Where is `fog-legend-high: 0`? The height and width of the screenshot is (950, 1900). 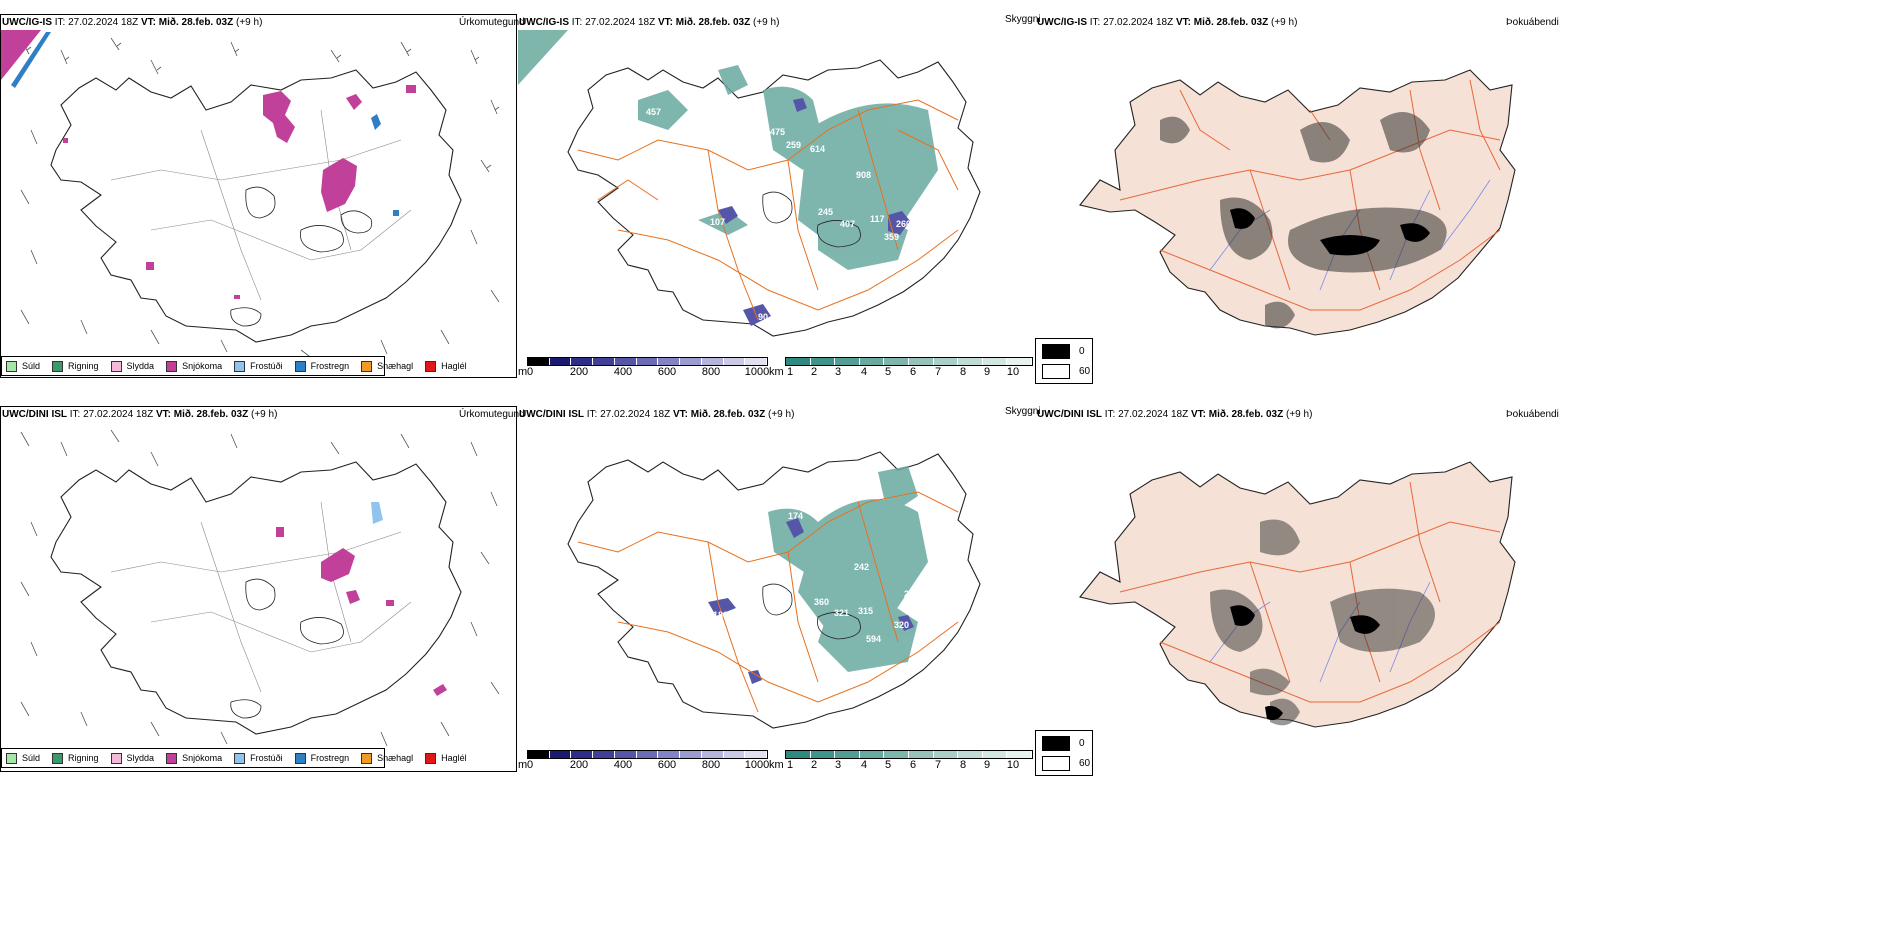
fog-legend-high: 0 is located at coordinates (1063, 351).